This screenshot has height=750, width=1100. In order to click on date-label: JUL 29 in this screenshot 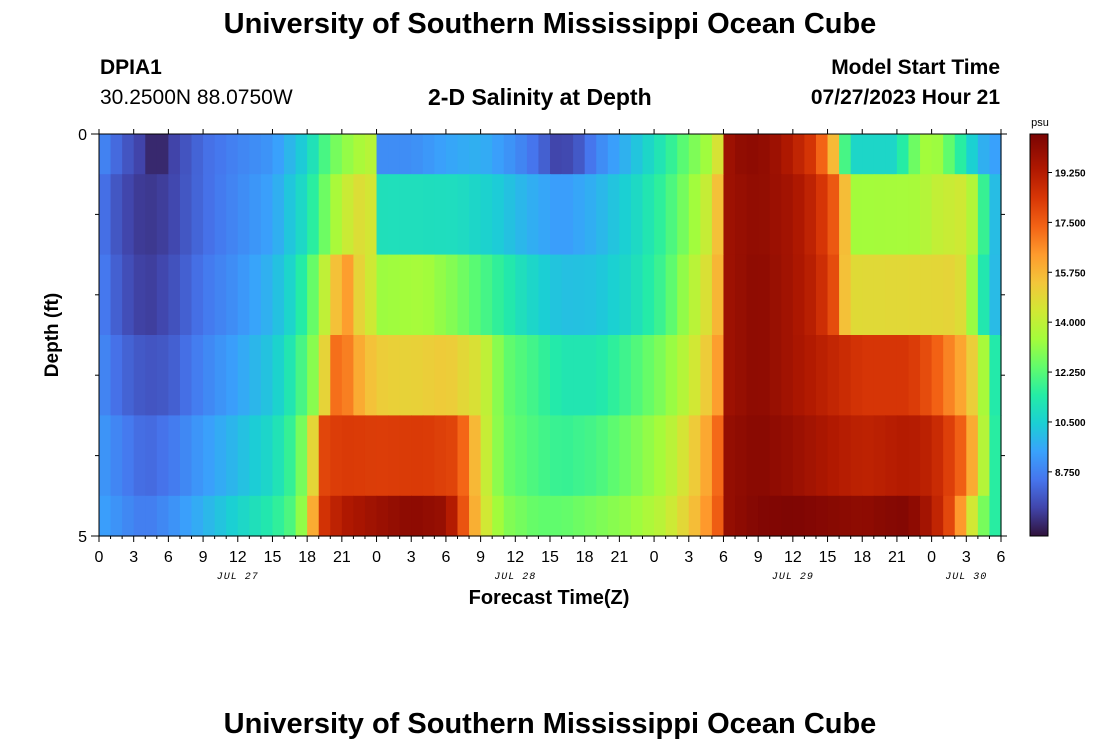, I will do `click(793, 577)`.